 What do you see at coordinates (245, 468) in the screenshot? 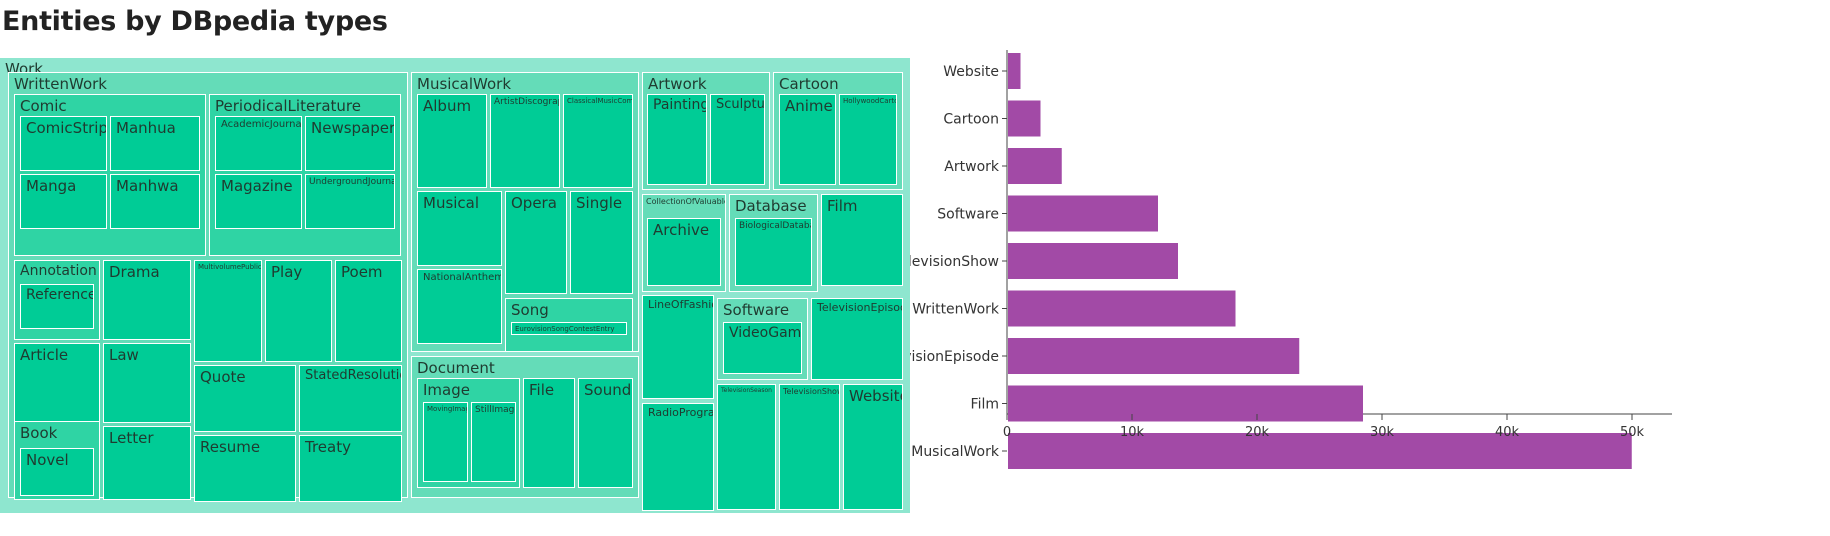
I see `treemap-node-resume: Resume` at bounding box center [245, 468].